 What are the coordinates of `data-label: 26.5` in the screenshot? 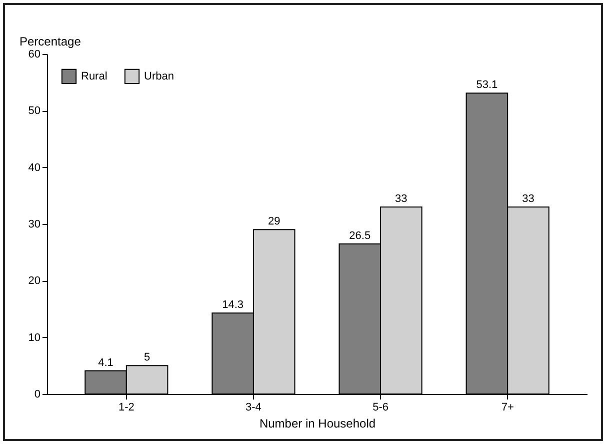 It's located at (360, 236).